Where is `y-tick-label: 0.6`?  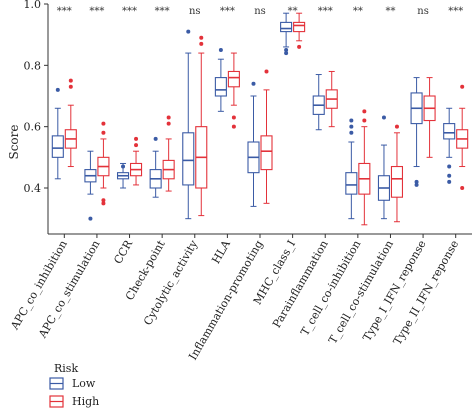
y-tick-label: 0.6 is located at coordinates (33, 127).